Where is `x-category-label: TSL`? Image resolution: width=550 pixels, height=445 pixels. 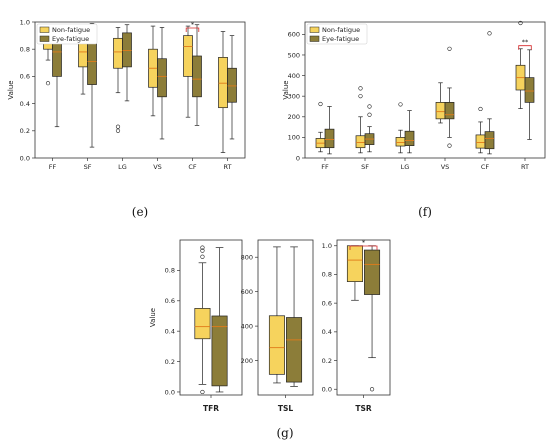 x-category-label: TSL is located at coordinates (286, 408).